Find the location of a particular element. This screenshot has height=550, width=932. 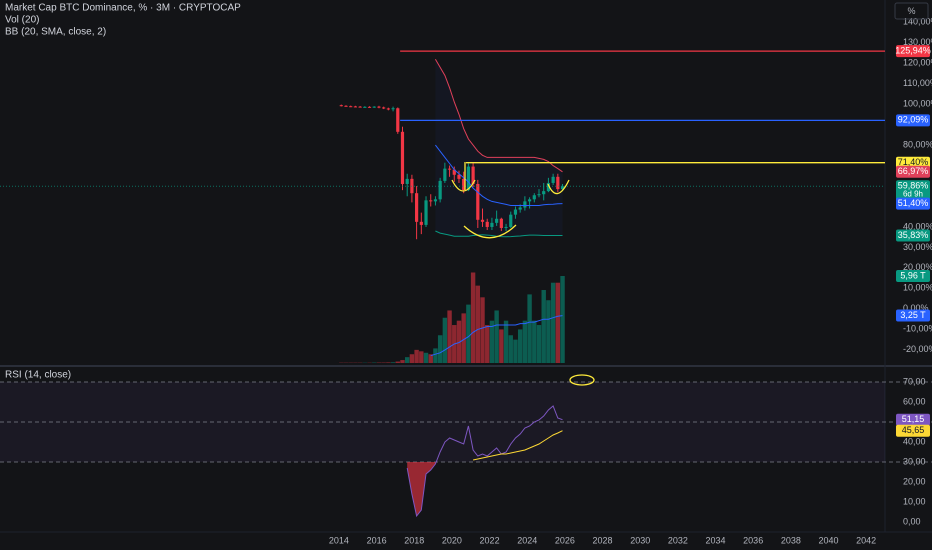

y-tick-label: 0,00 is located at coordinates (912, 521).